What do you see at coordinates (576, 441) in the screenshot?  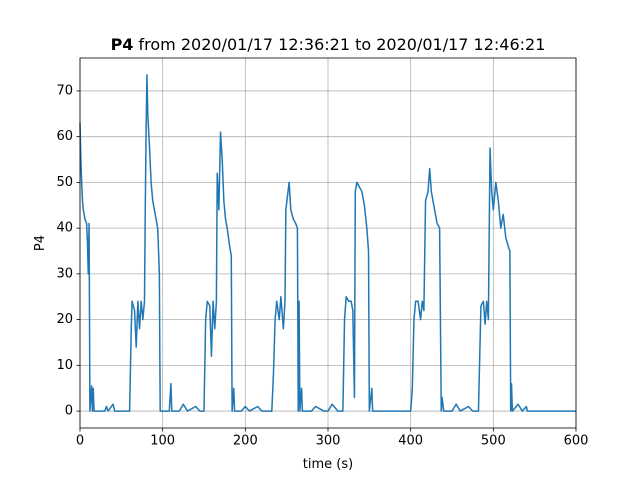 I see `x-tick-label: 600` at bounding box center [576, 441].